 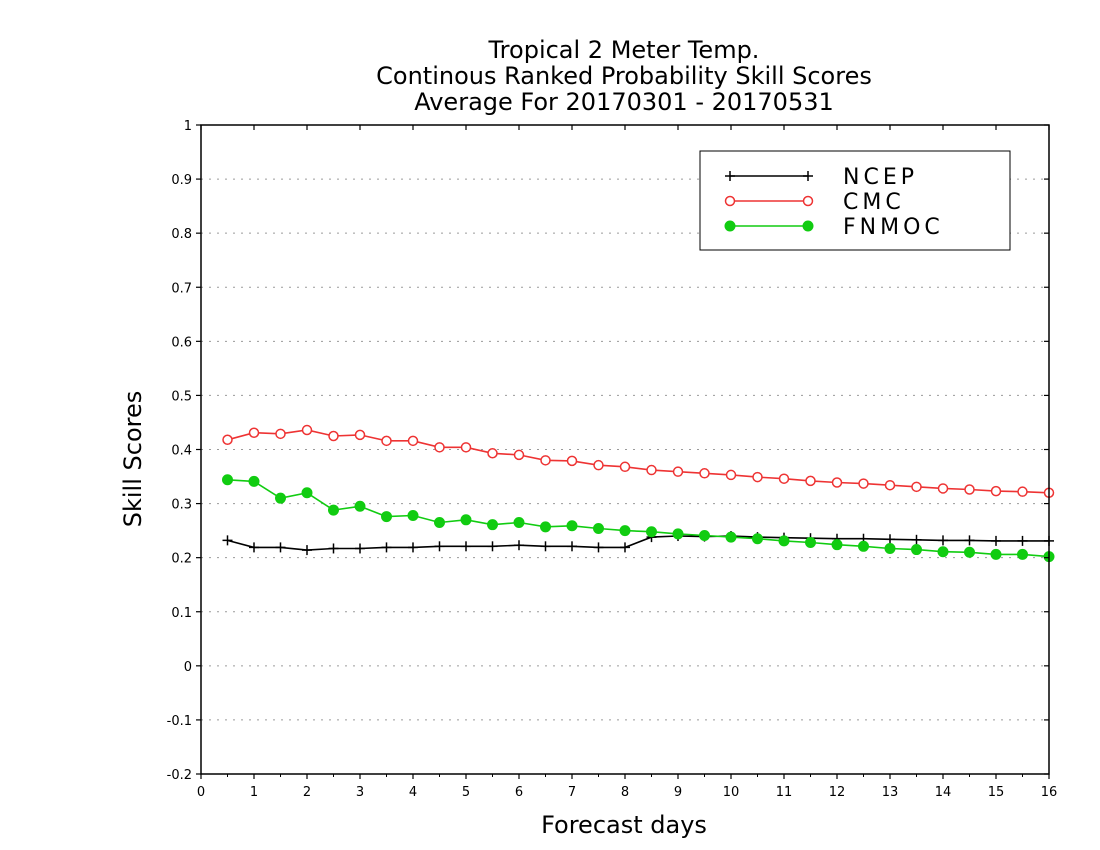 What do you see at coordinates (624, 102) in the screenshot?
I see `chart-title-line-3: Average For 20170301 - 20170531` at bounding box center [624, 102].